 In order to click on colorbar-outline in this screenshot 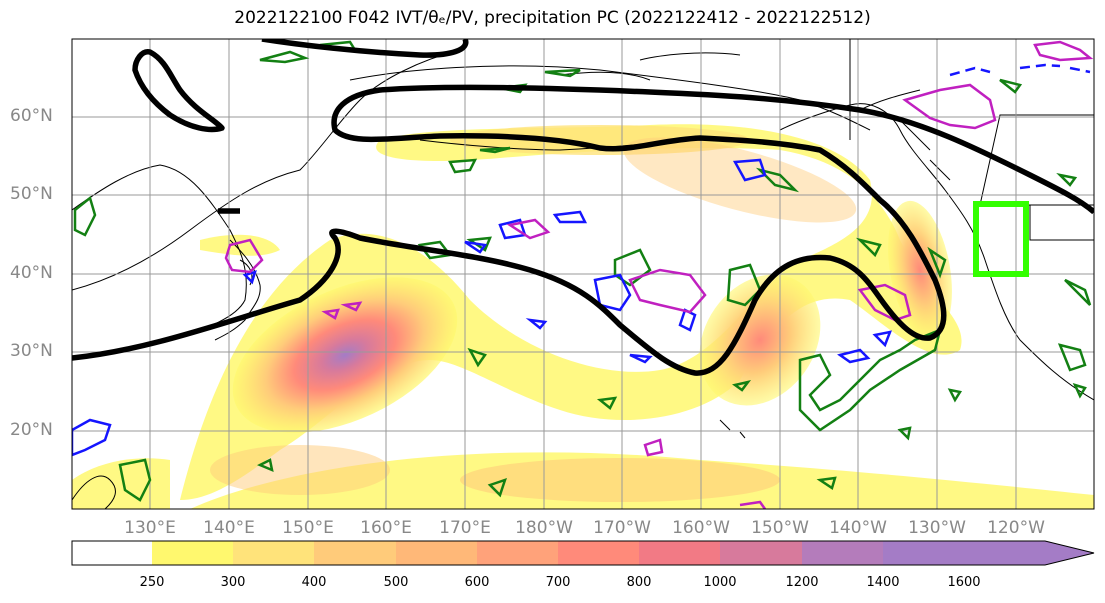, I will do `click(583, 553)`.